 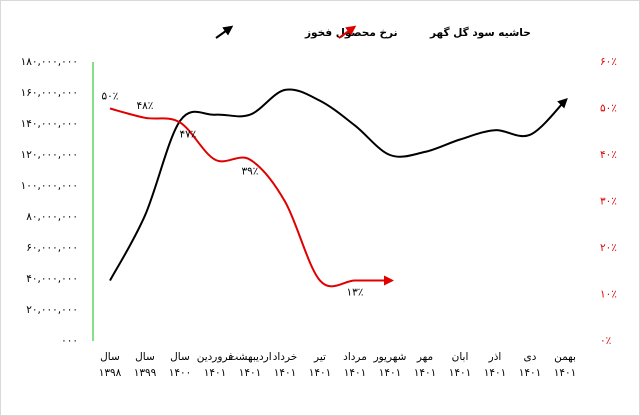 I want to click on x-tick-label: فروردین, so click(x=215, y=357).